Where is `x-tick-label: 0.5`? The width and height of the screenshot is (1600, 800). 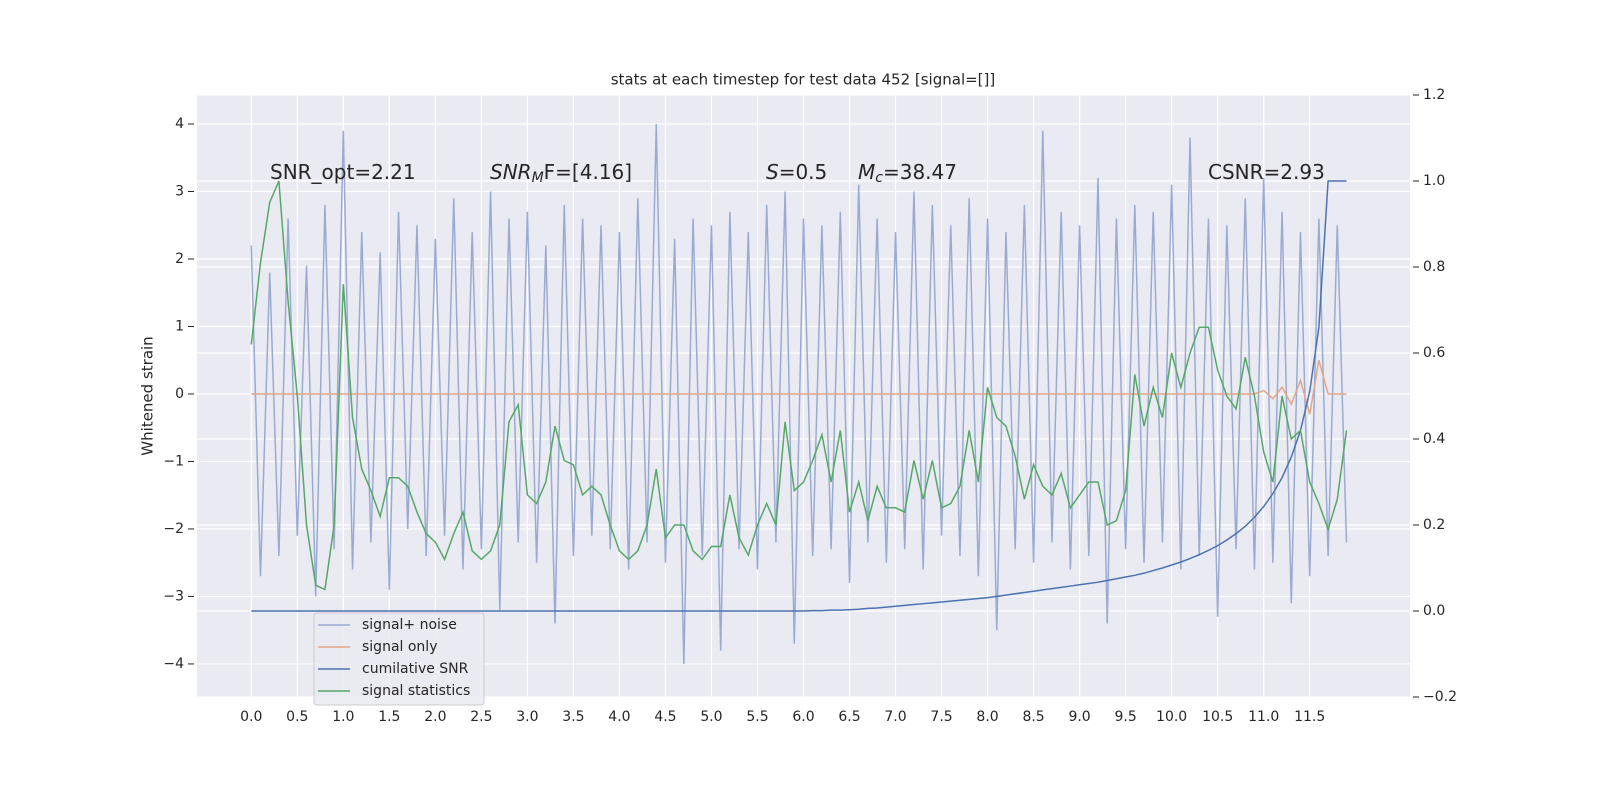
x-tick-label: 0.5 is located at coordinates (297, 717).